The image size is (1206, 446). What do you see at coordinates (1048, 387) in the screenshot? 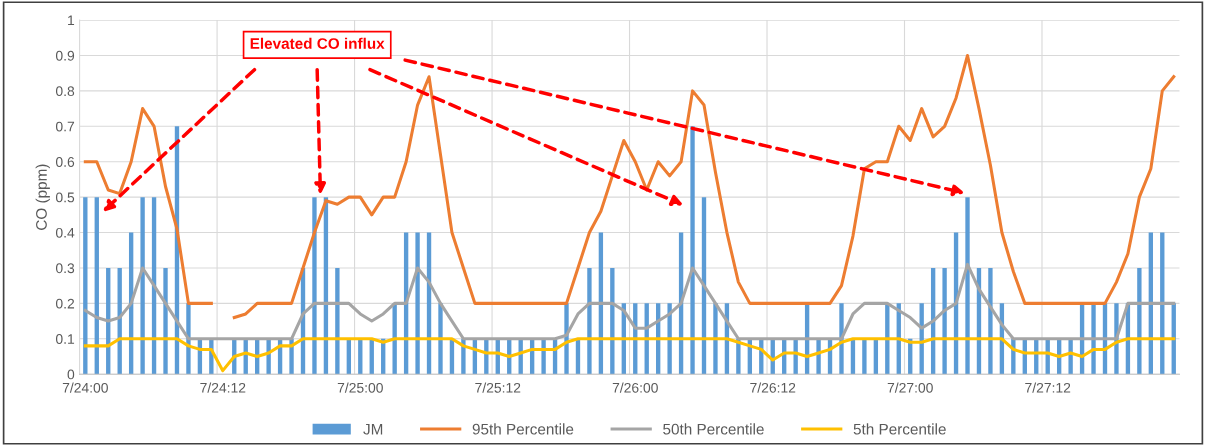
I see `x-tick-label: 7/27:12` at bounding box center [1048, 387].